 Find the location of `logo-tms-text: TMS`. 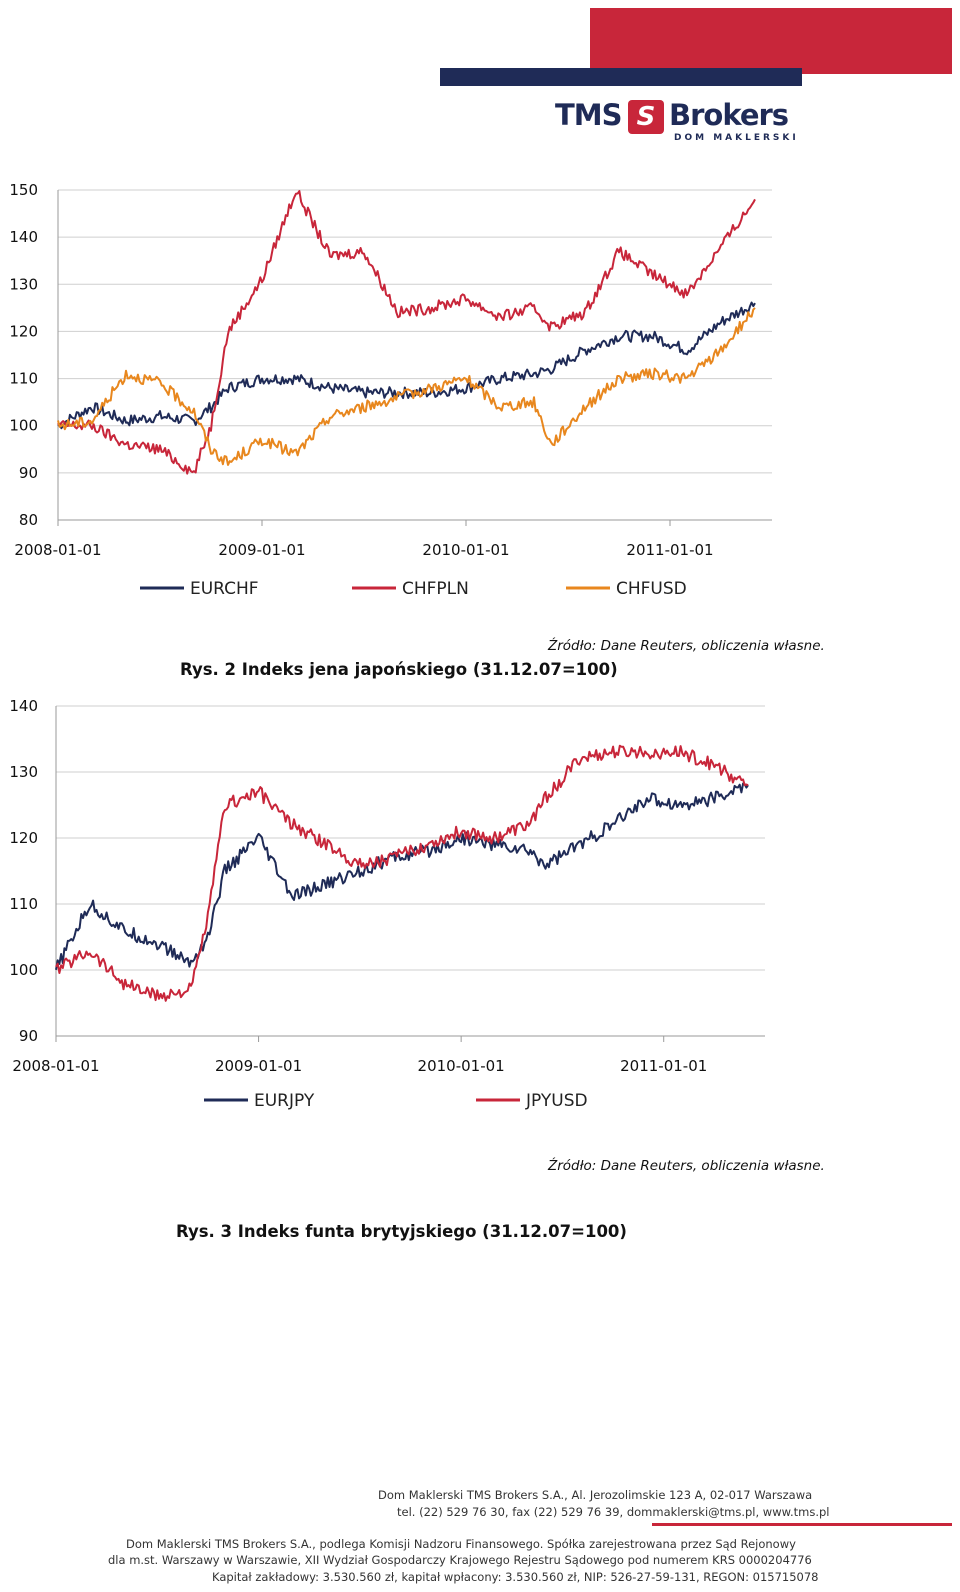

logo-tms-text: TMS is located at coordinates (589, 115).